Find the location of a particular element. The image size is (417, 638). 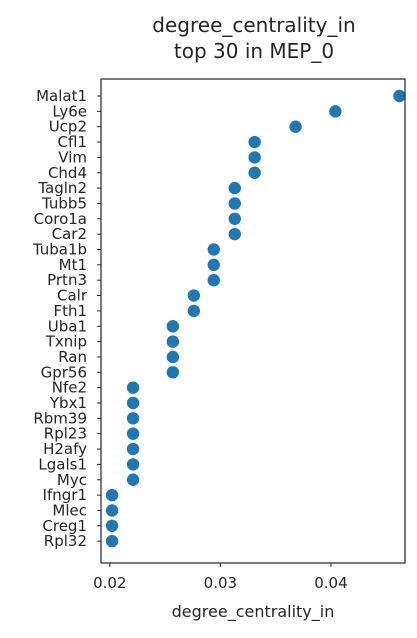

data-point-ucp2 is located at coordinates (295, 126).